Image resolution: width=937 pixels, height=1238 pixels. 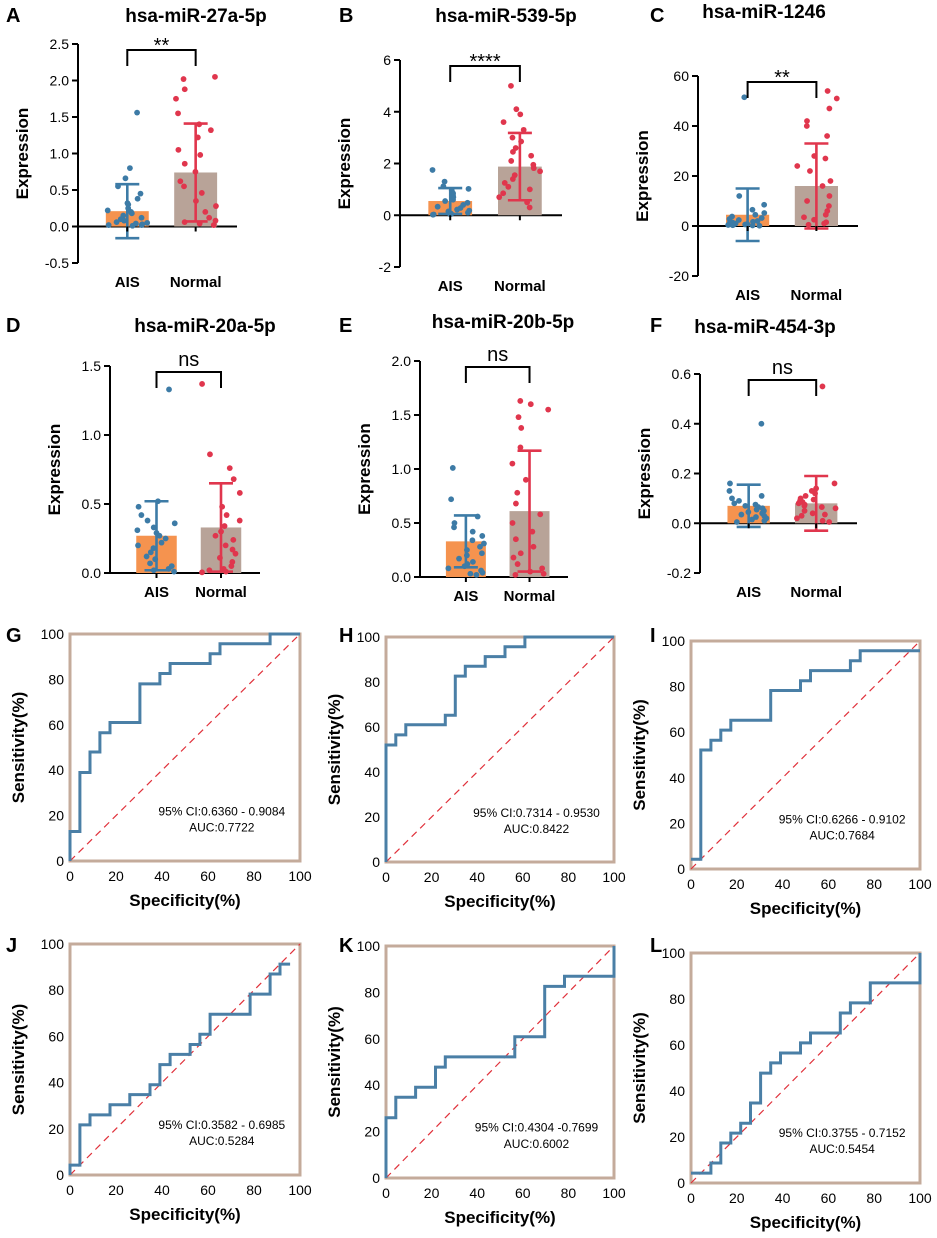 I want to click on y-tick-label: -0.2, so click(x=679, y=573).